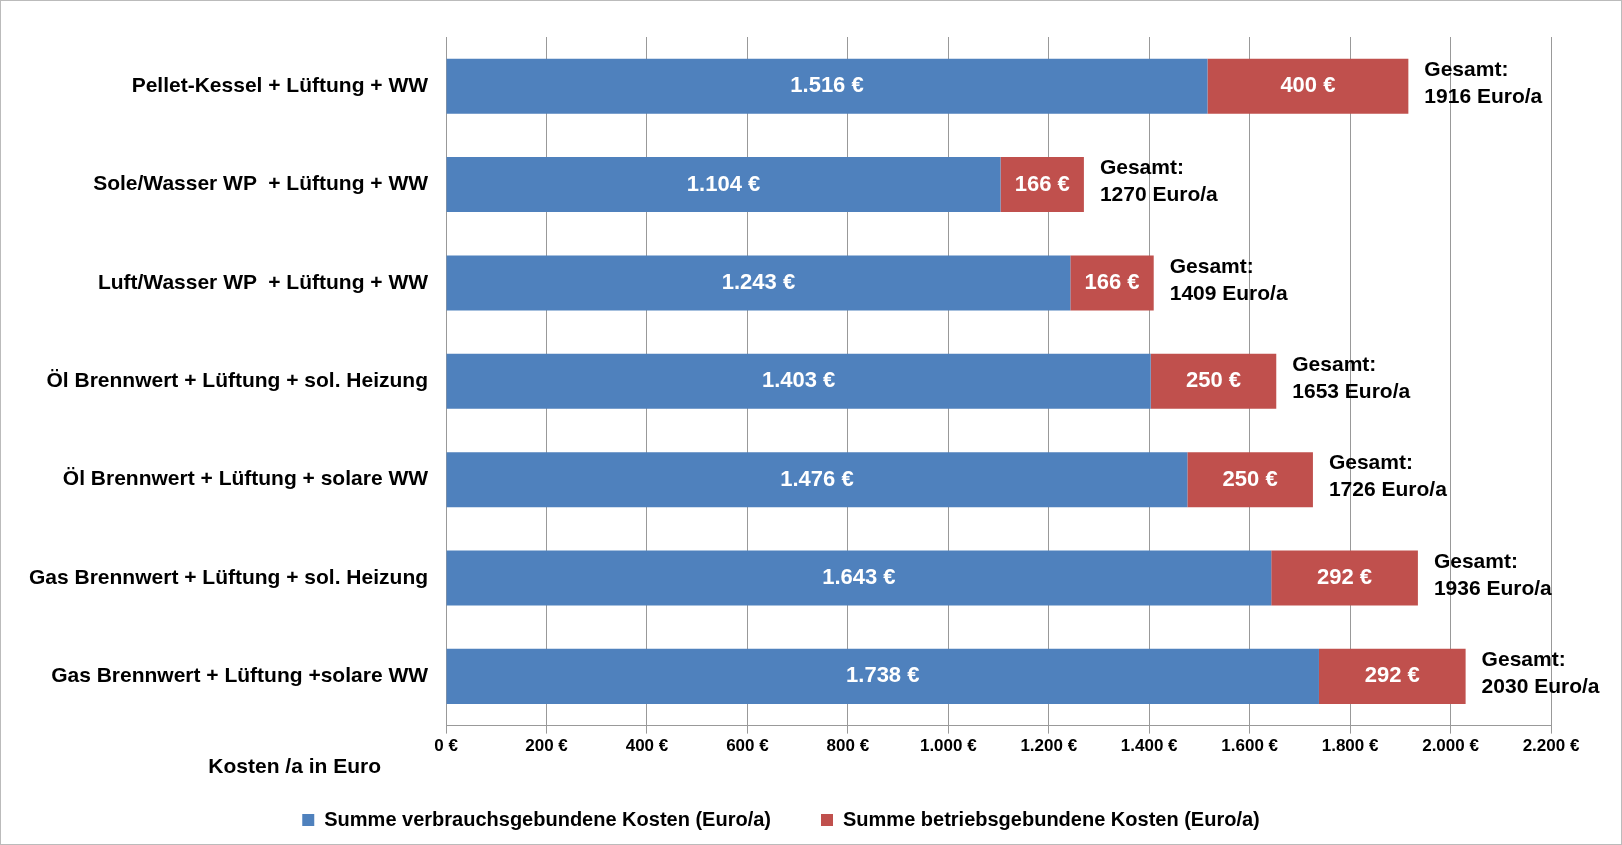 The height and width of the screenshot is (845, 1622). I want to click on data-label: 400 €, so click(1308, 85).